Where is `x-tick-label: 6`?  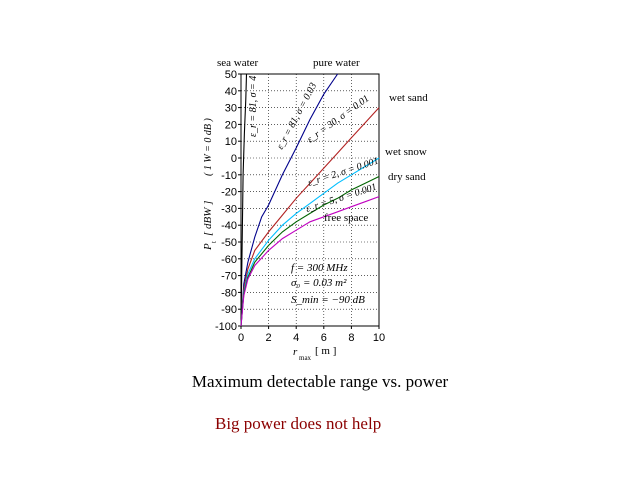
x-tick-label: 6 is located at coordinates (324, 338).